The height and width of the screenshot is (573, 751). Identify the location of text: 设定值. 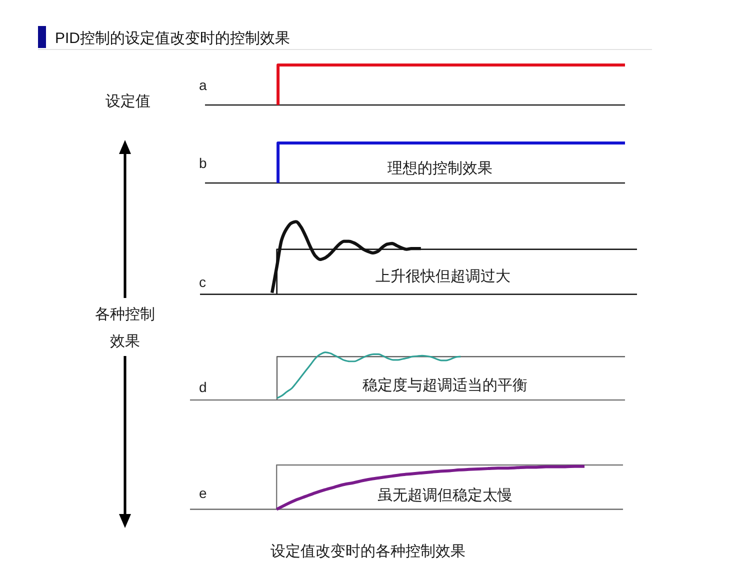
(128, 101).